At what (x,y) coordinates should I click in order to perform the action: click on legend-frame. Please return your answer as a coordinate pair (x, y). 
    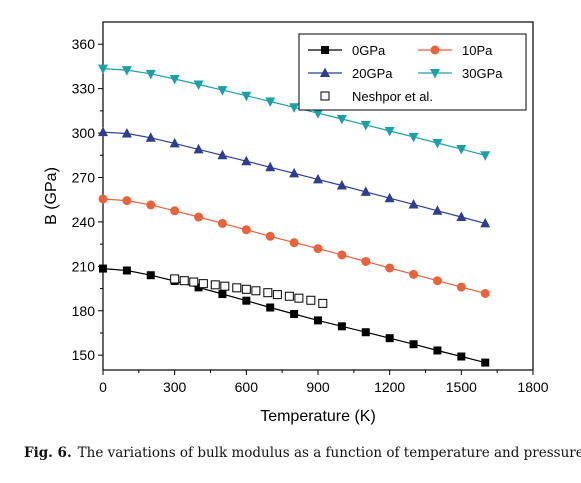
    Looking at the image, I should click on (412, 72).